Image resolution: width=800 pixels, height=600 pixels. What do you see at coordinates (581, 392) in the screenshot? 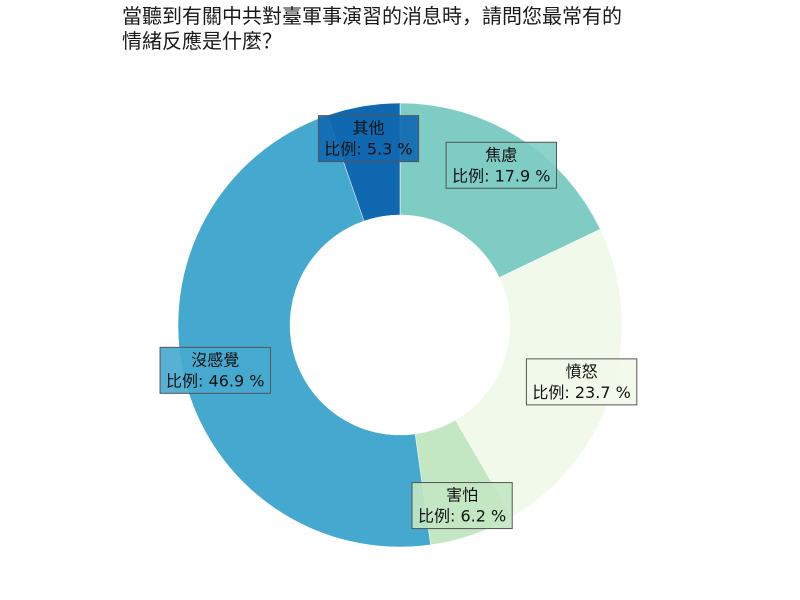
I see `slice-value: 比例: 23.7 %` at bounding box center [581, 392].